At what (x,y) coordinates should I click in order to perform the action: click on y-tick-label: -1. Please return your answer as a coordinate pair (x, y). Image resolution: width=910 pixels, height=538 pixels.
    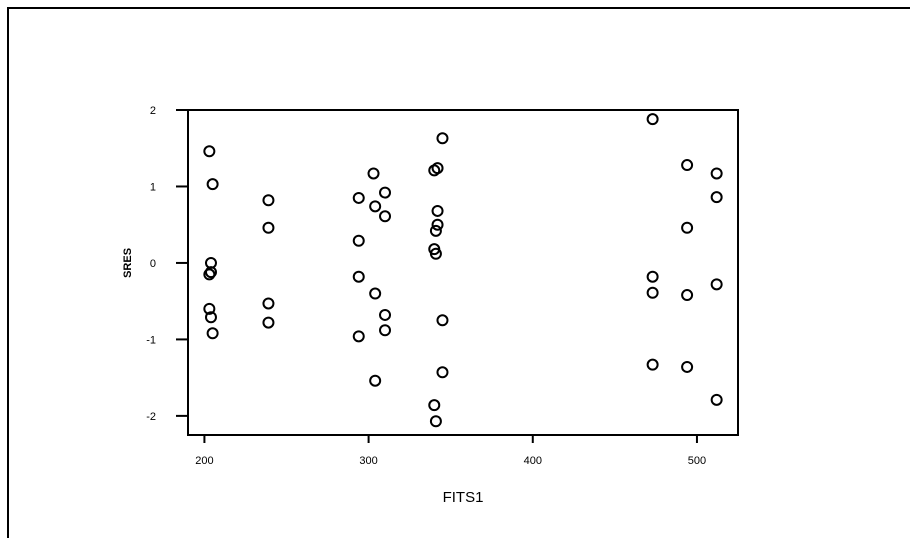
    Looking at the image, I should click on (151, 340).